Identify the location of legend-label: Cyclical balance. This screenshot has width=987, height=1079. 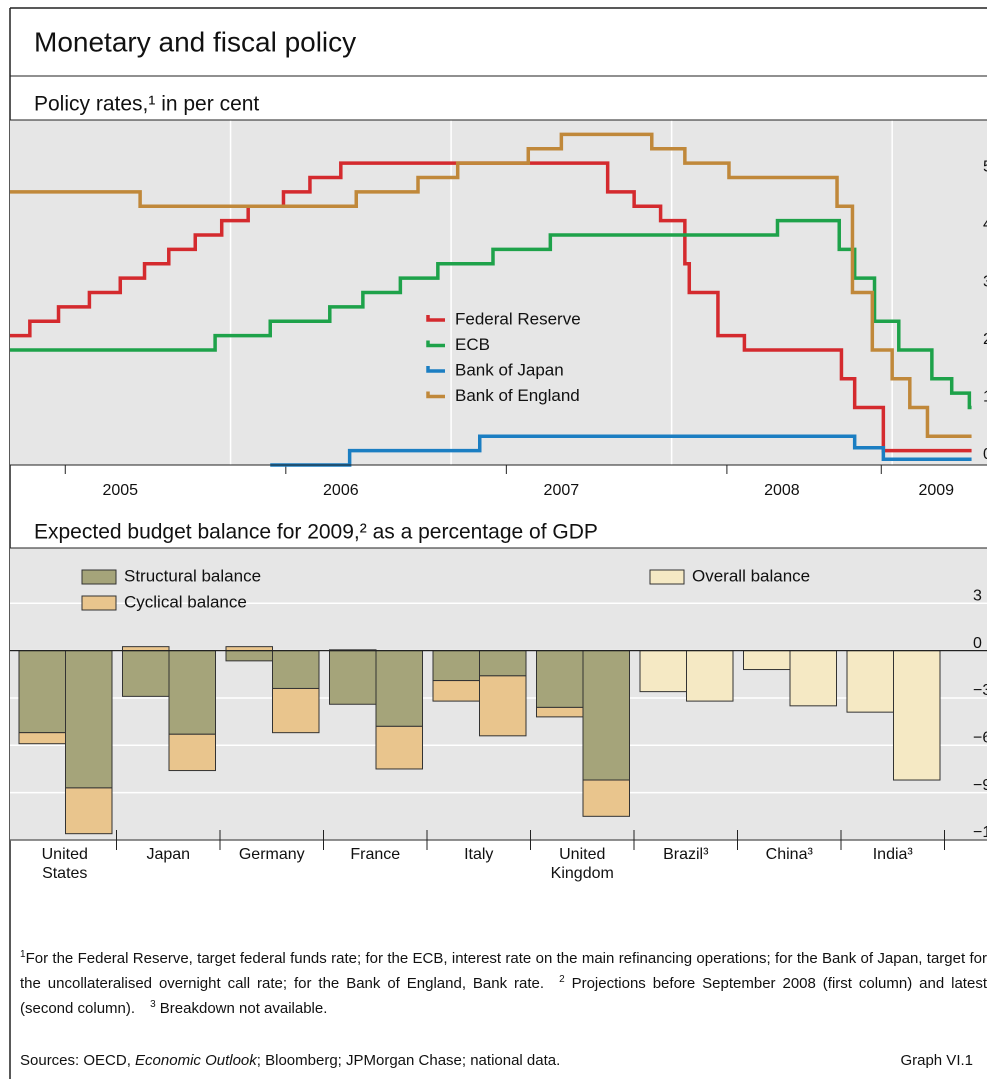
(185, 601).